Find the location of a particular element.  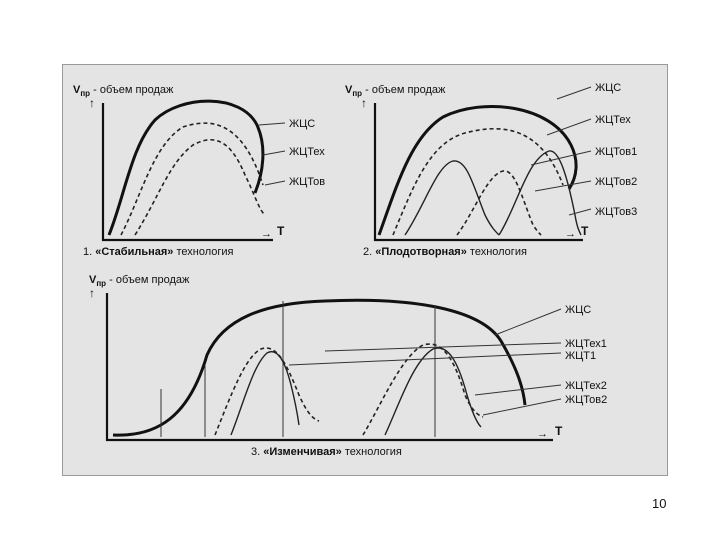

d3-caption-number: 3. is located at coordinates (257, 452).